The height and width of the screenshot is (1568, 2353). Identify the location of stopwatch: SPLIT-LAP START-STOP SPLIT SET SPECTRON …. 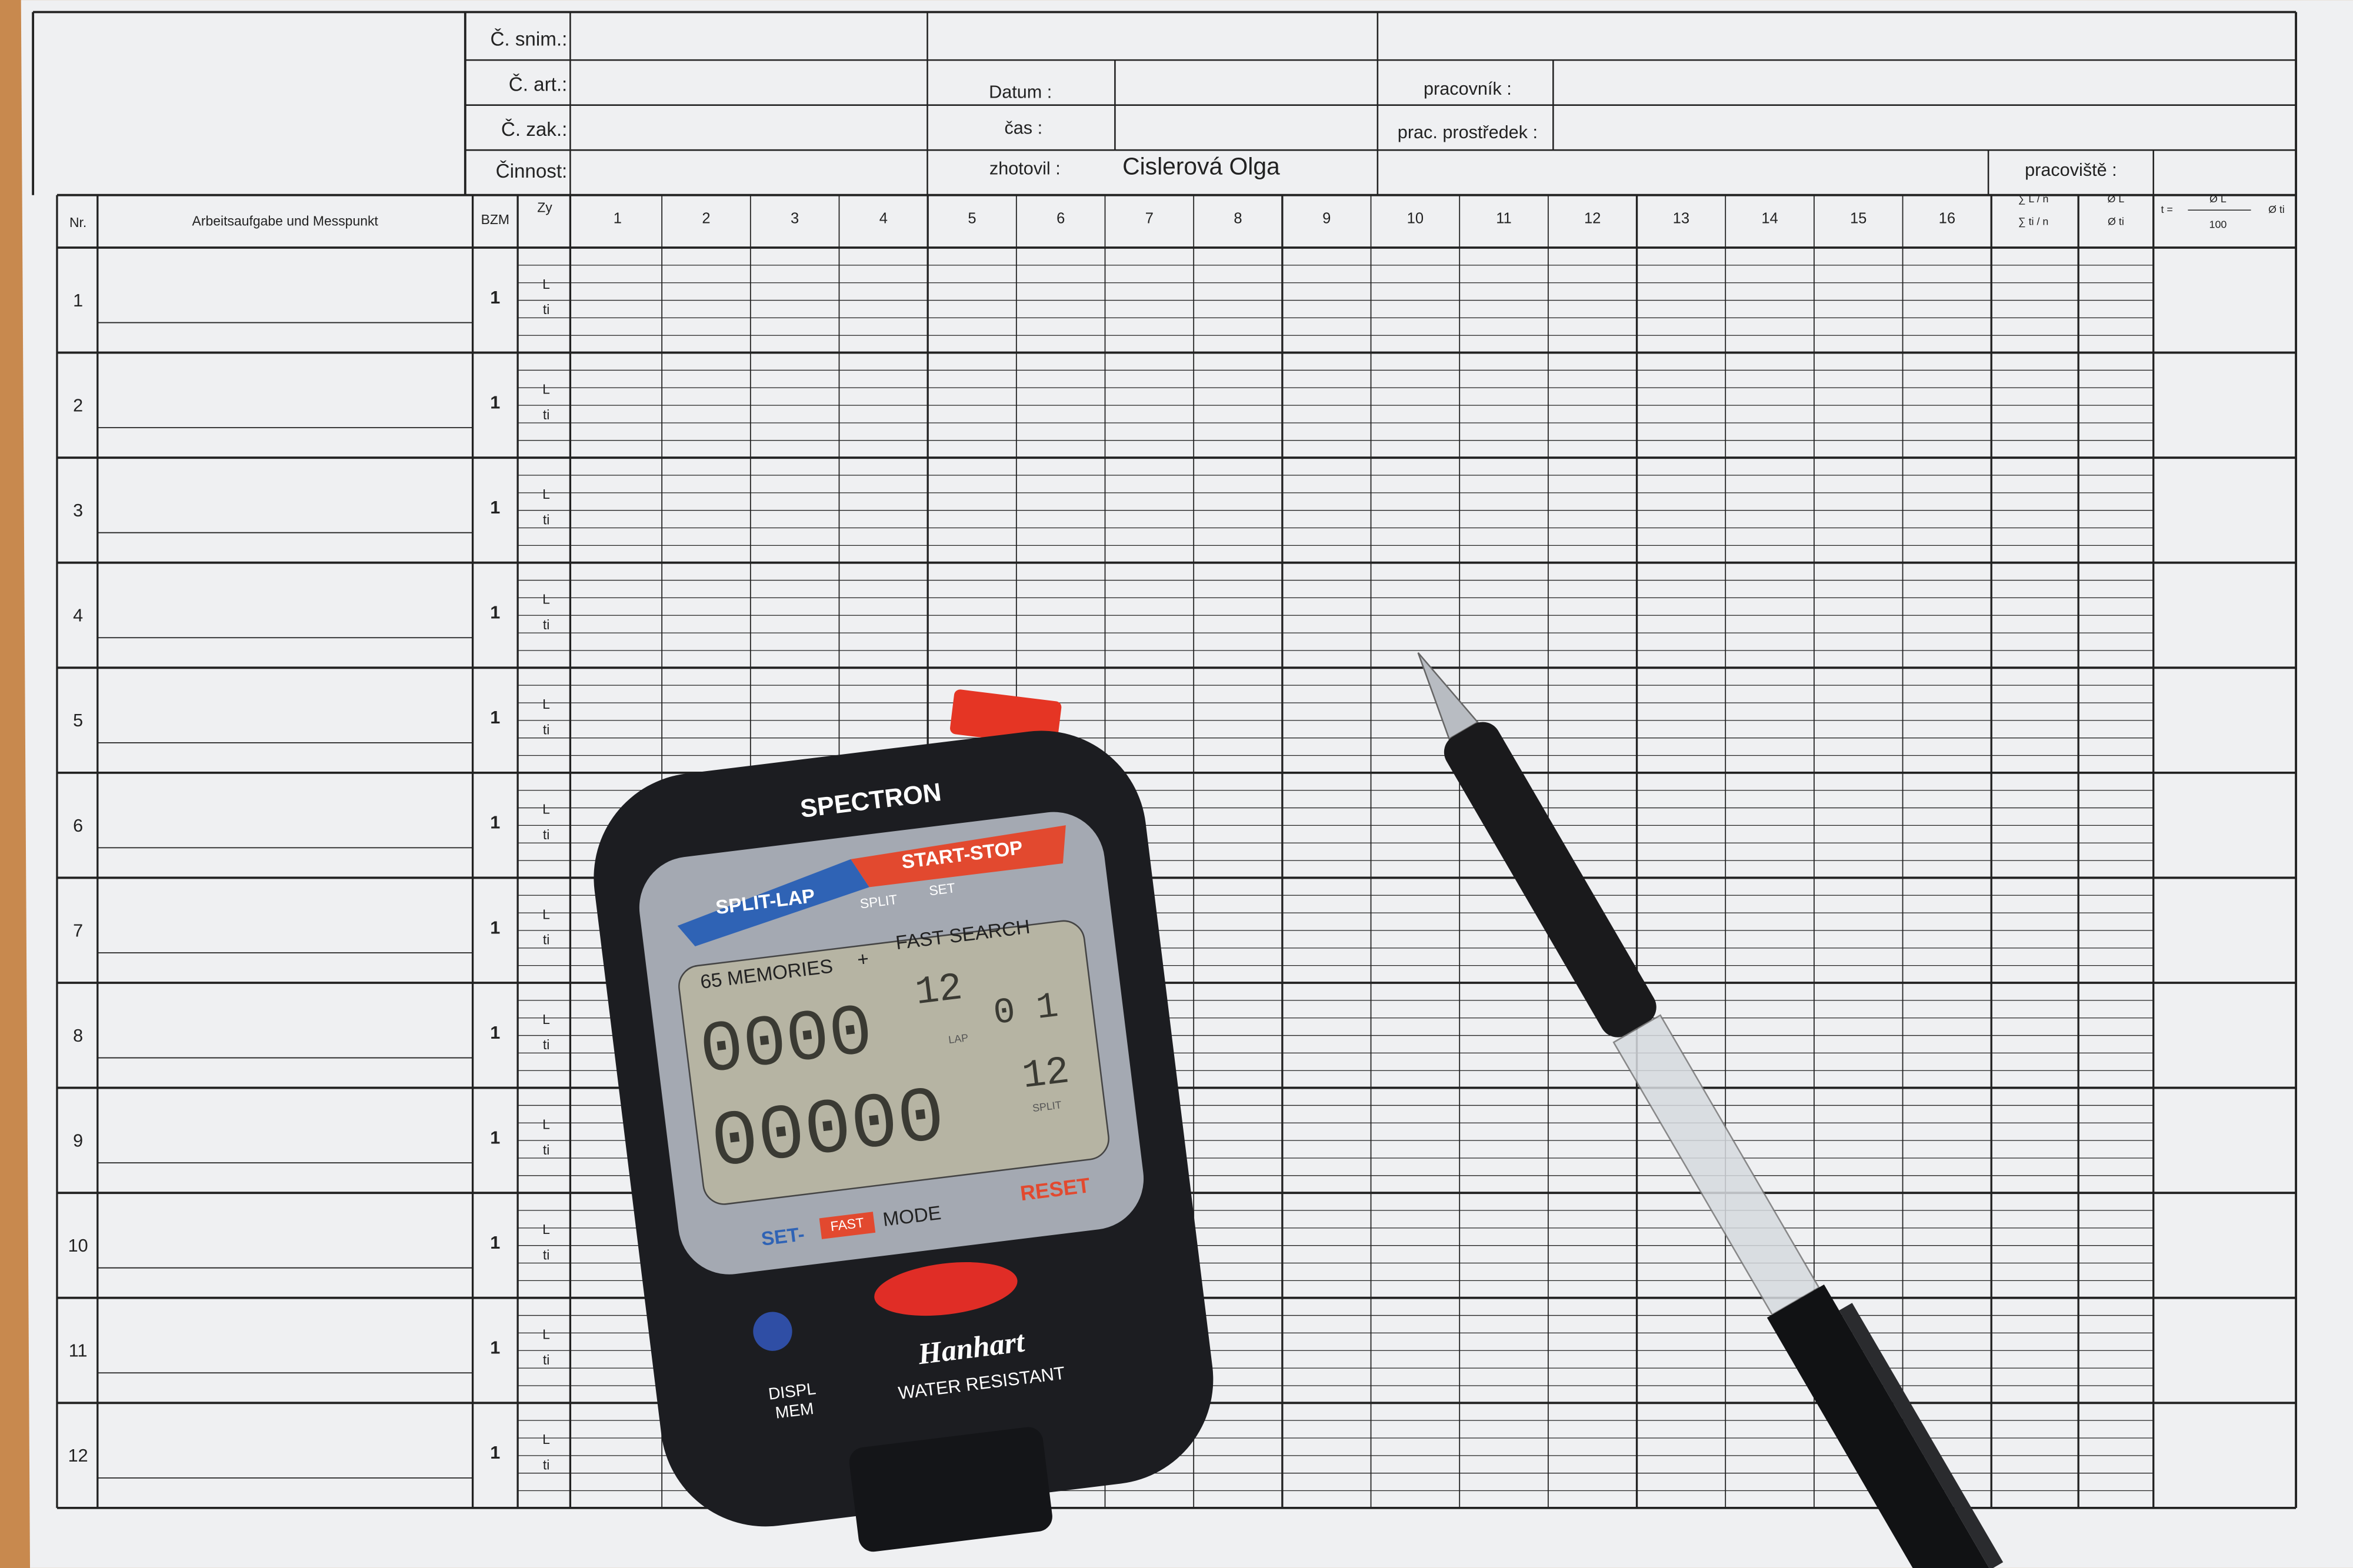
(904, 1120).